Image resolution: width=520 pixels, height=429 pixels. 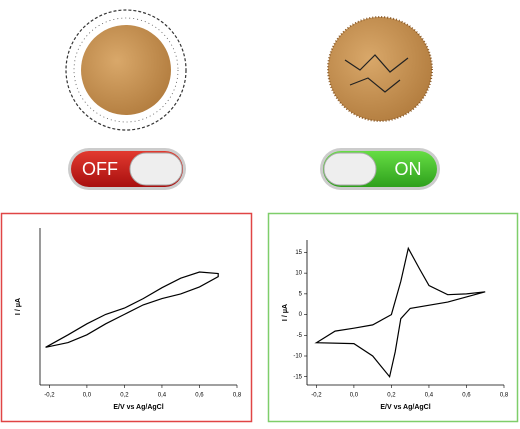 I want to click on particle-on, so click(x=380, y=69).